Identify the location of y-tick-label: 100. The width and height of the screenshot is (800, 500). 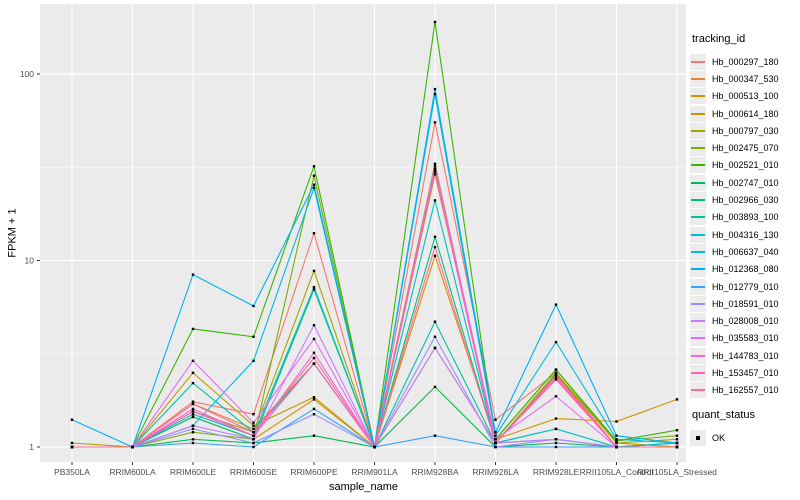
(27, 74).